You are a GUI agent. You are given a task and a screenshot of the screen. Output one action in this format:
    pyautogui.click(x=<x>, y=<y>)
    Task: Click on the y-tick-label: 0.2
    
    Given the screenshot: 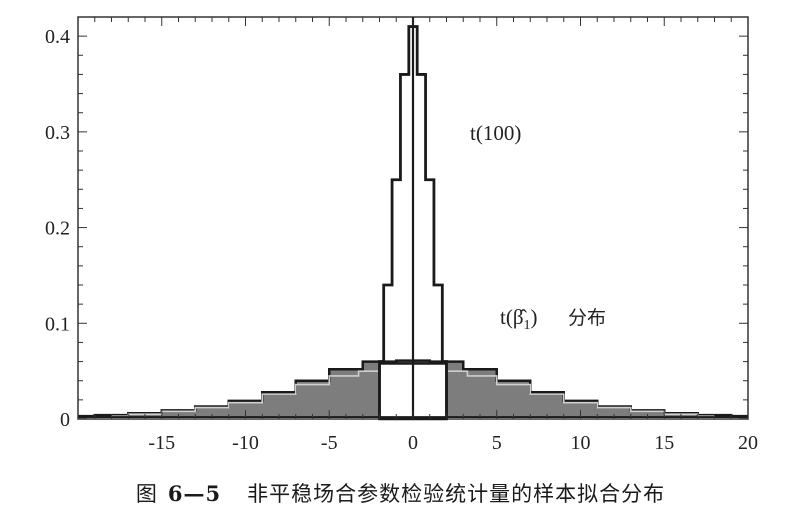 What is the action you would take?
    pyautogui.click(x=57, y=229)
    